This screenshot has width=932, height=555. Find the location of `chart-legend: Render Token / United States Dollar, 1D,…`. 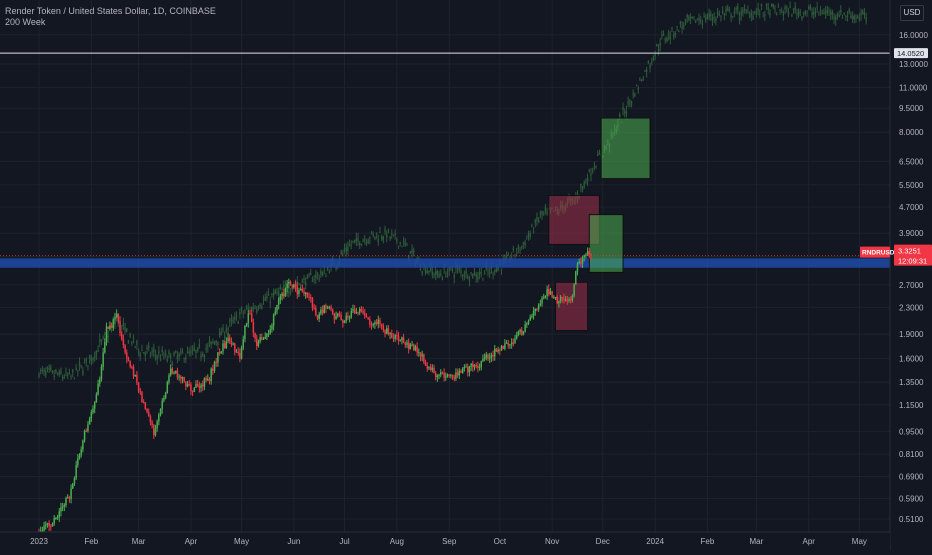

chart-legend: Render Token / United States Dollar, 1D,… is located at coordinates (110, 17).